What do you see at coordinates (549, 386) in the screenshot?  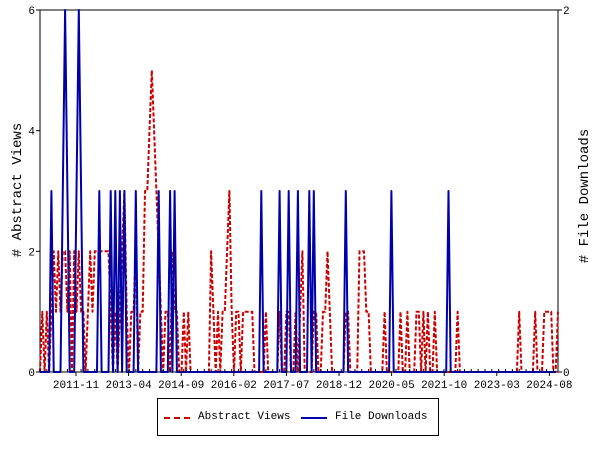 I see `x-tick-label: 2024-08` at bounding box center [549, 386].